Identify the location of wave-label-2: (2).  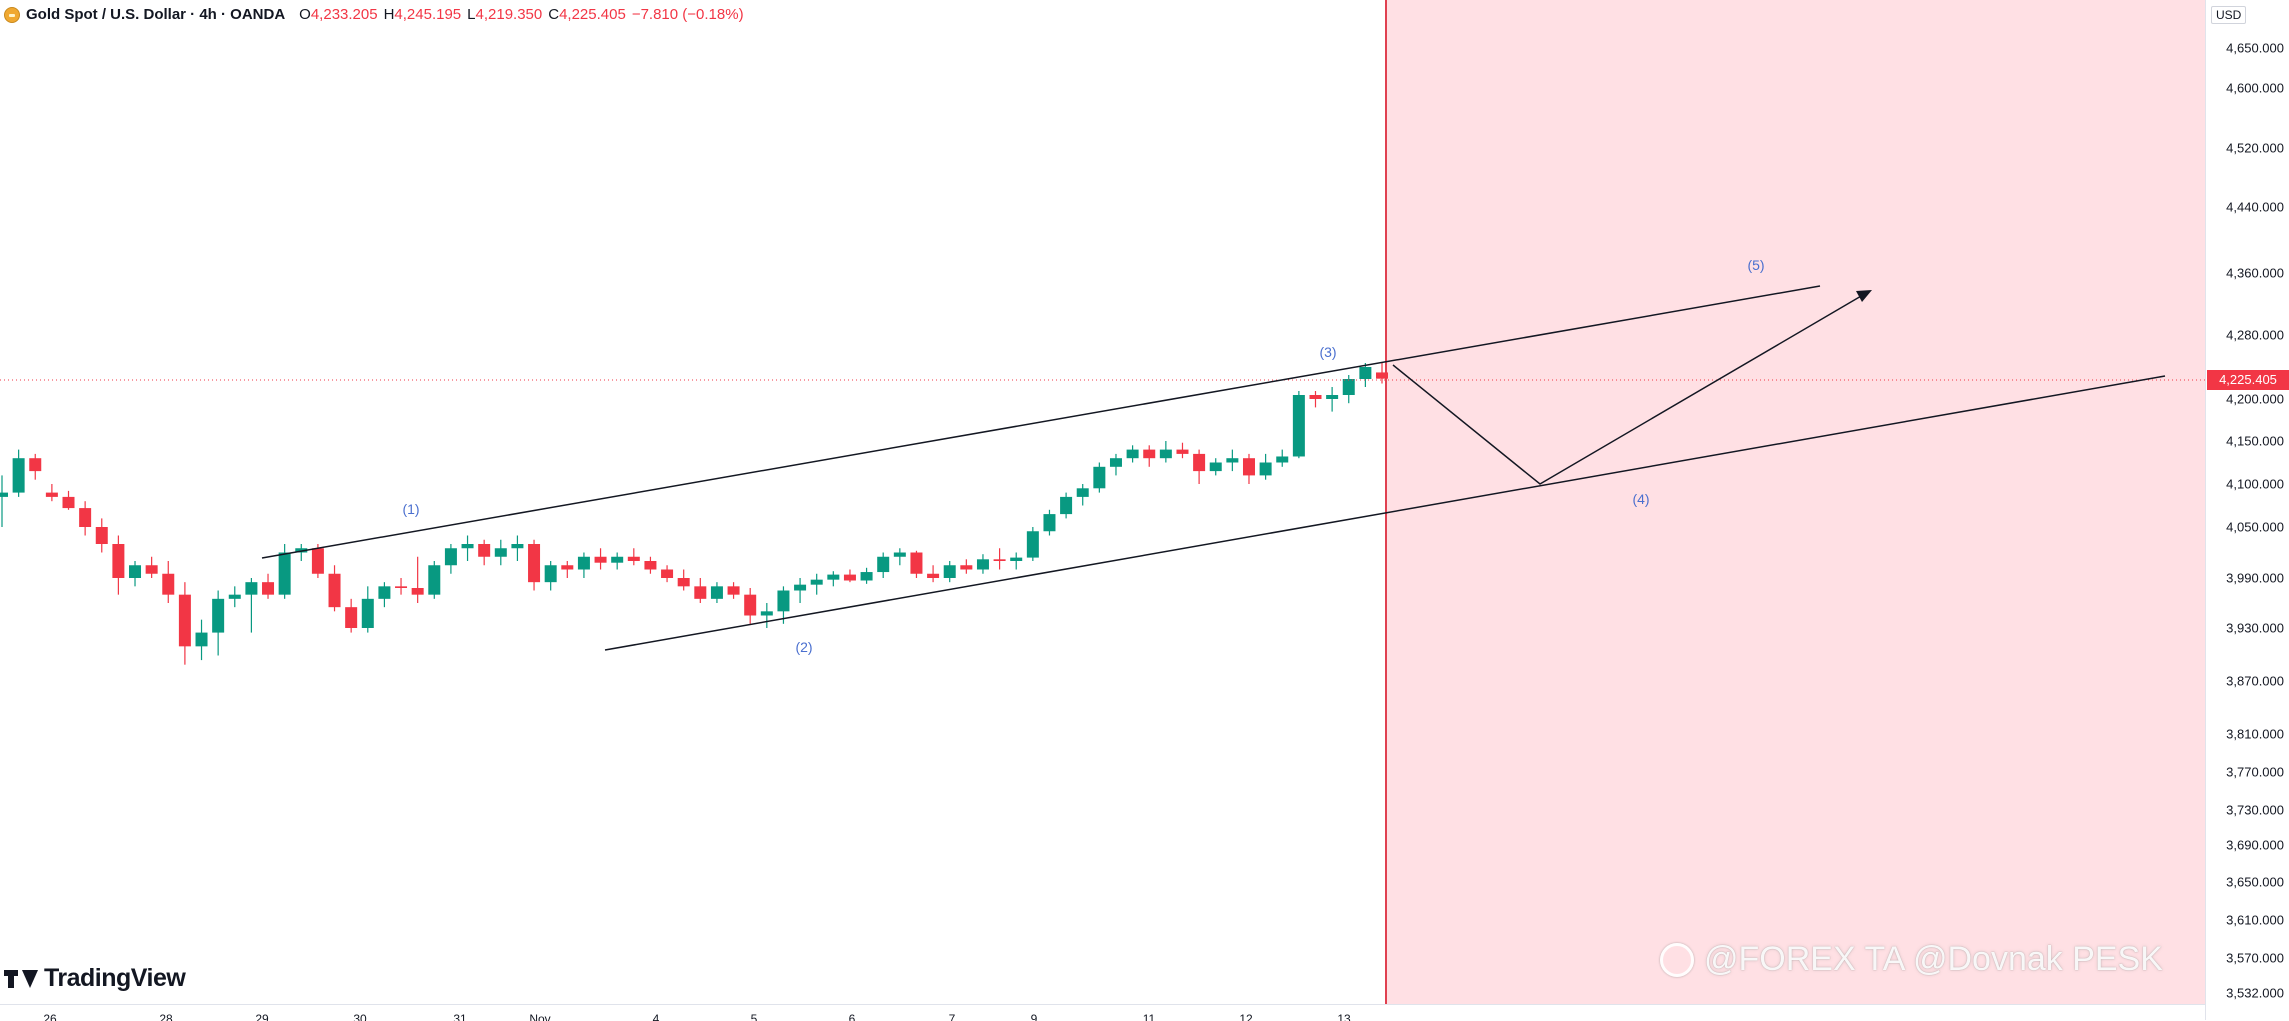
(804, 647).